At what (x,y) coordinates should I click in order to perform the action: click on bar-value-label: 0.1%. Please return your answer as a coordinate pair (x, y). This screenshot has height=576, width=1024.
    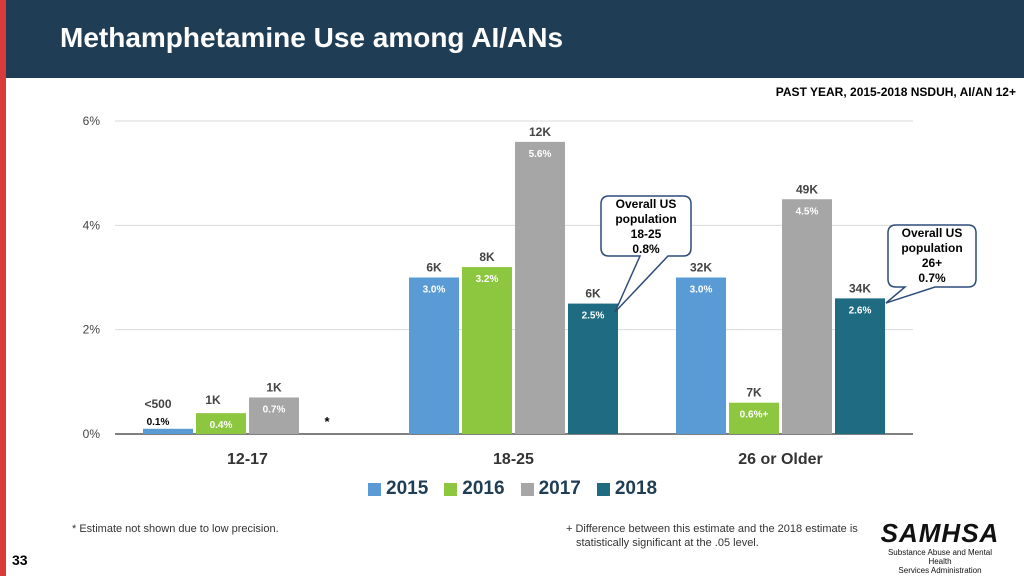
    Looking at the image, I should click on (158, 422).